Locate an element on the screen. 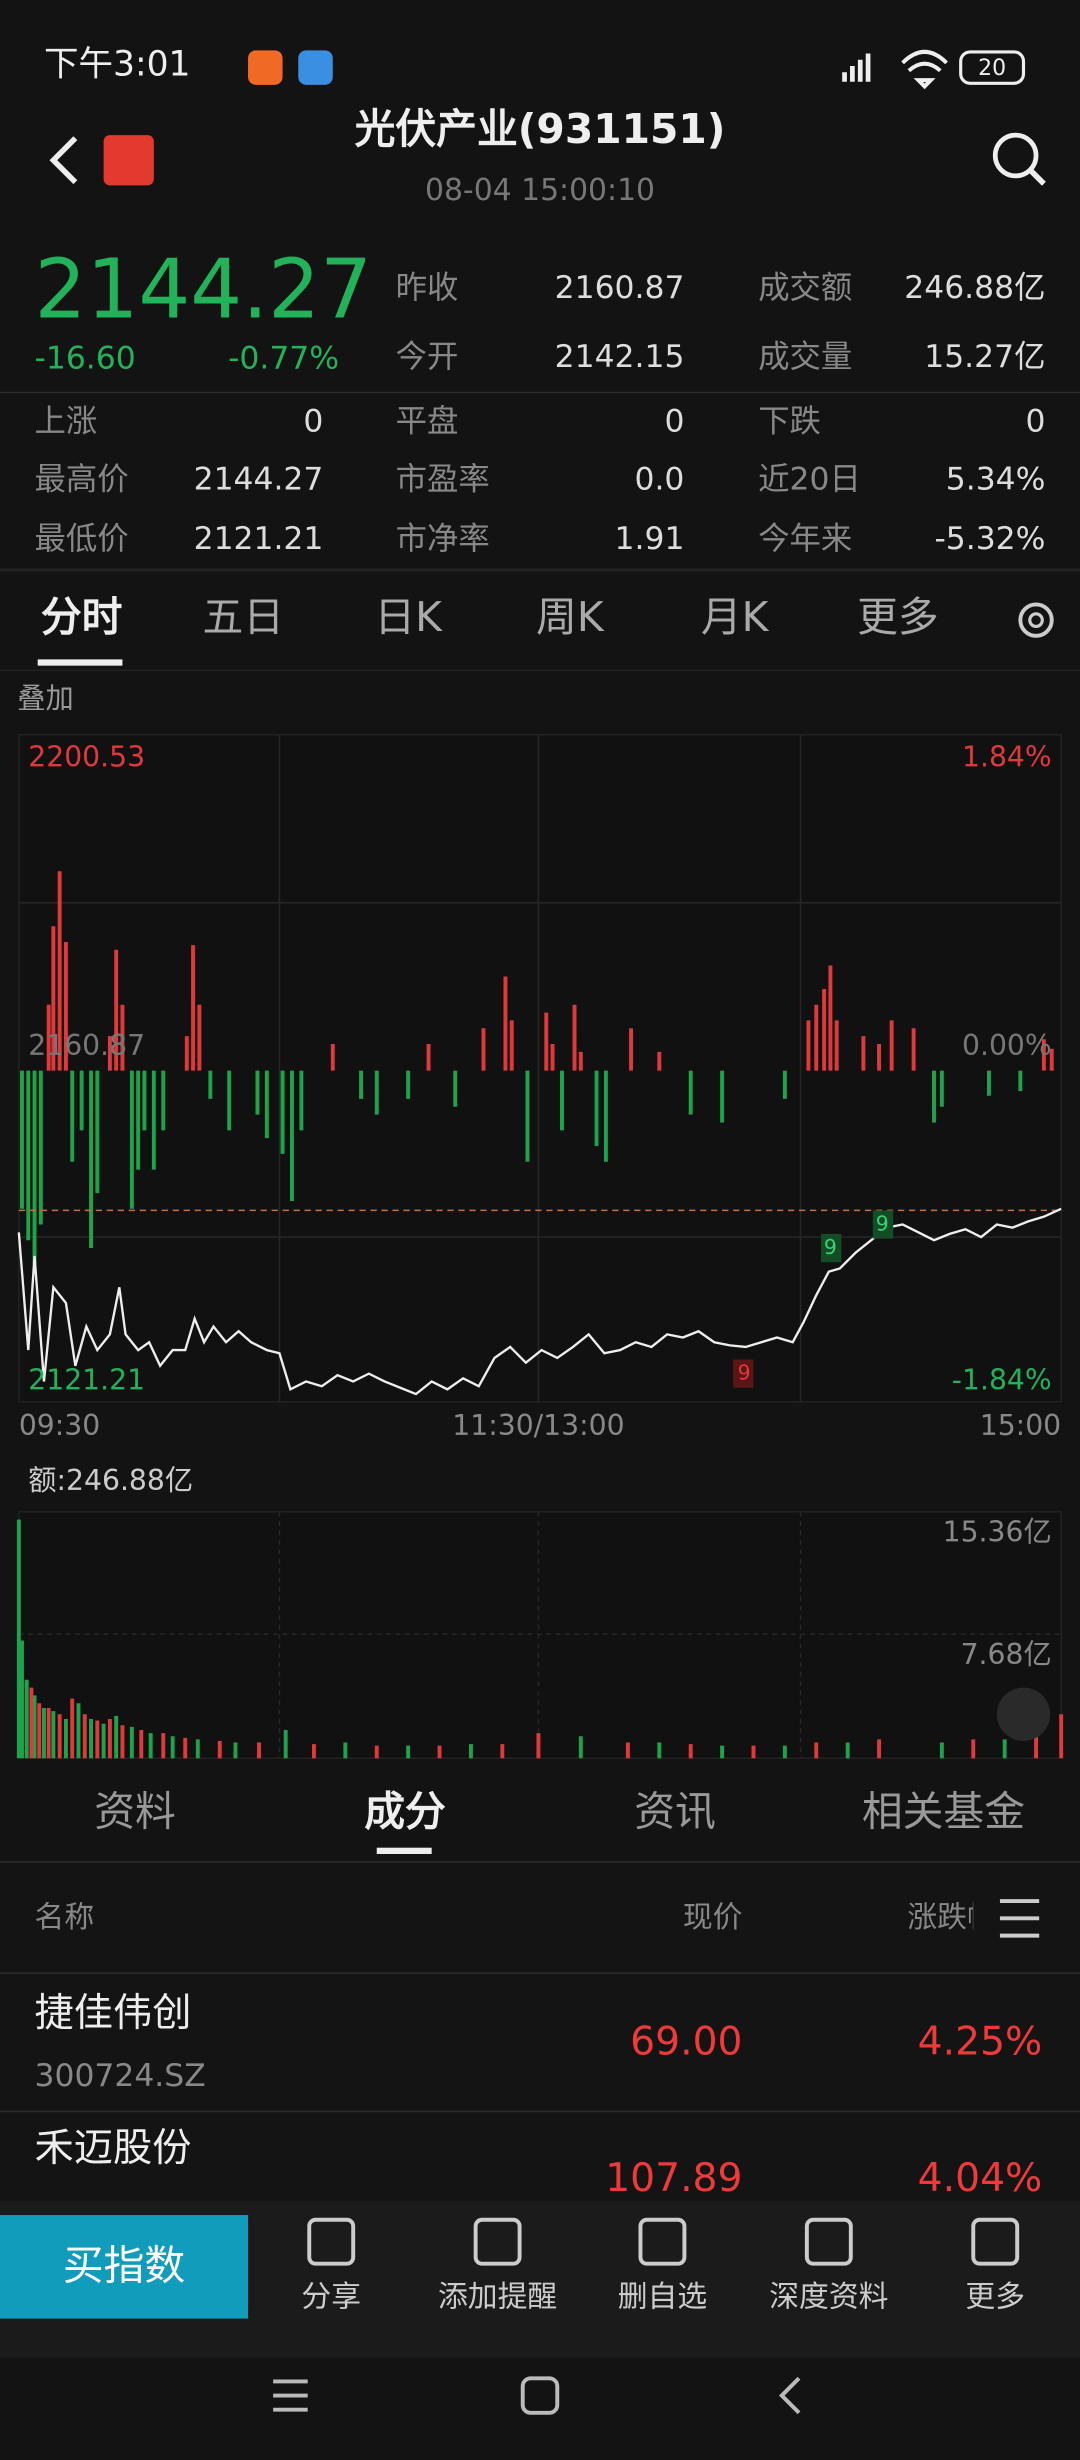 This screenshot has width=1080, height=2460. divider is located at coordinates (540, 570).